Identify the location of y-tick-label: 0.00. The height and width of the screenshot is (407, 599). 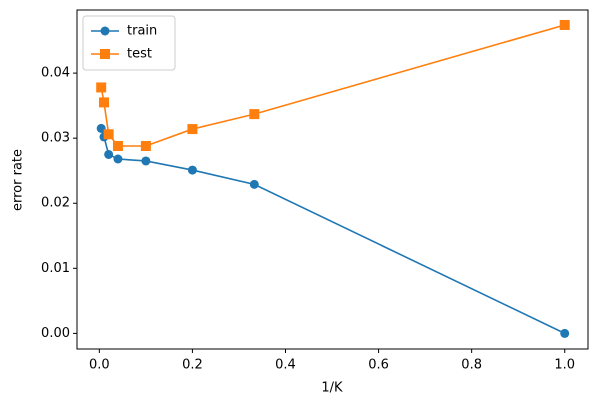
(55, 333).